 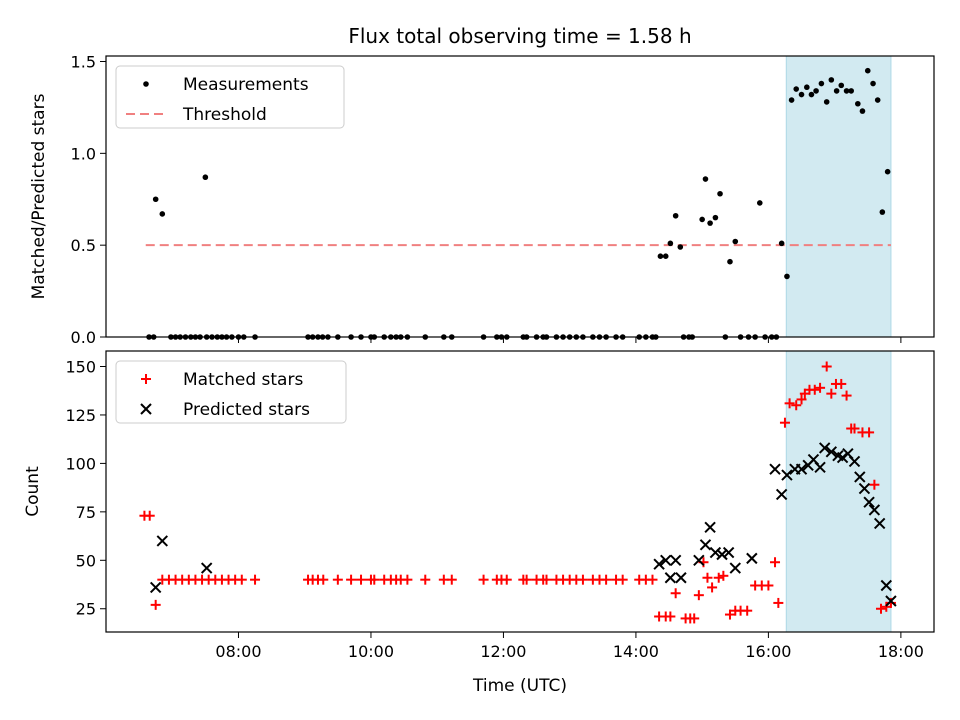 What do you see at coordinates (83, 62) in the screenshot?
I see `panel0-ytick-label: 1.5` at bounding box center [83, 62].